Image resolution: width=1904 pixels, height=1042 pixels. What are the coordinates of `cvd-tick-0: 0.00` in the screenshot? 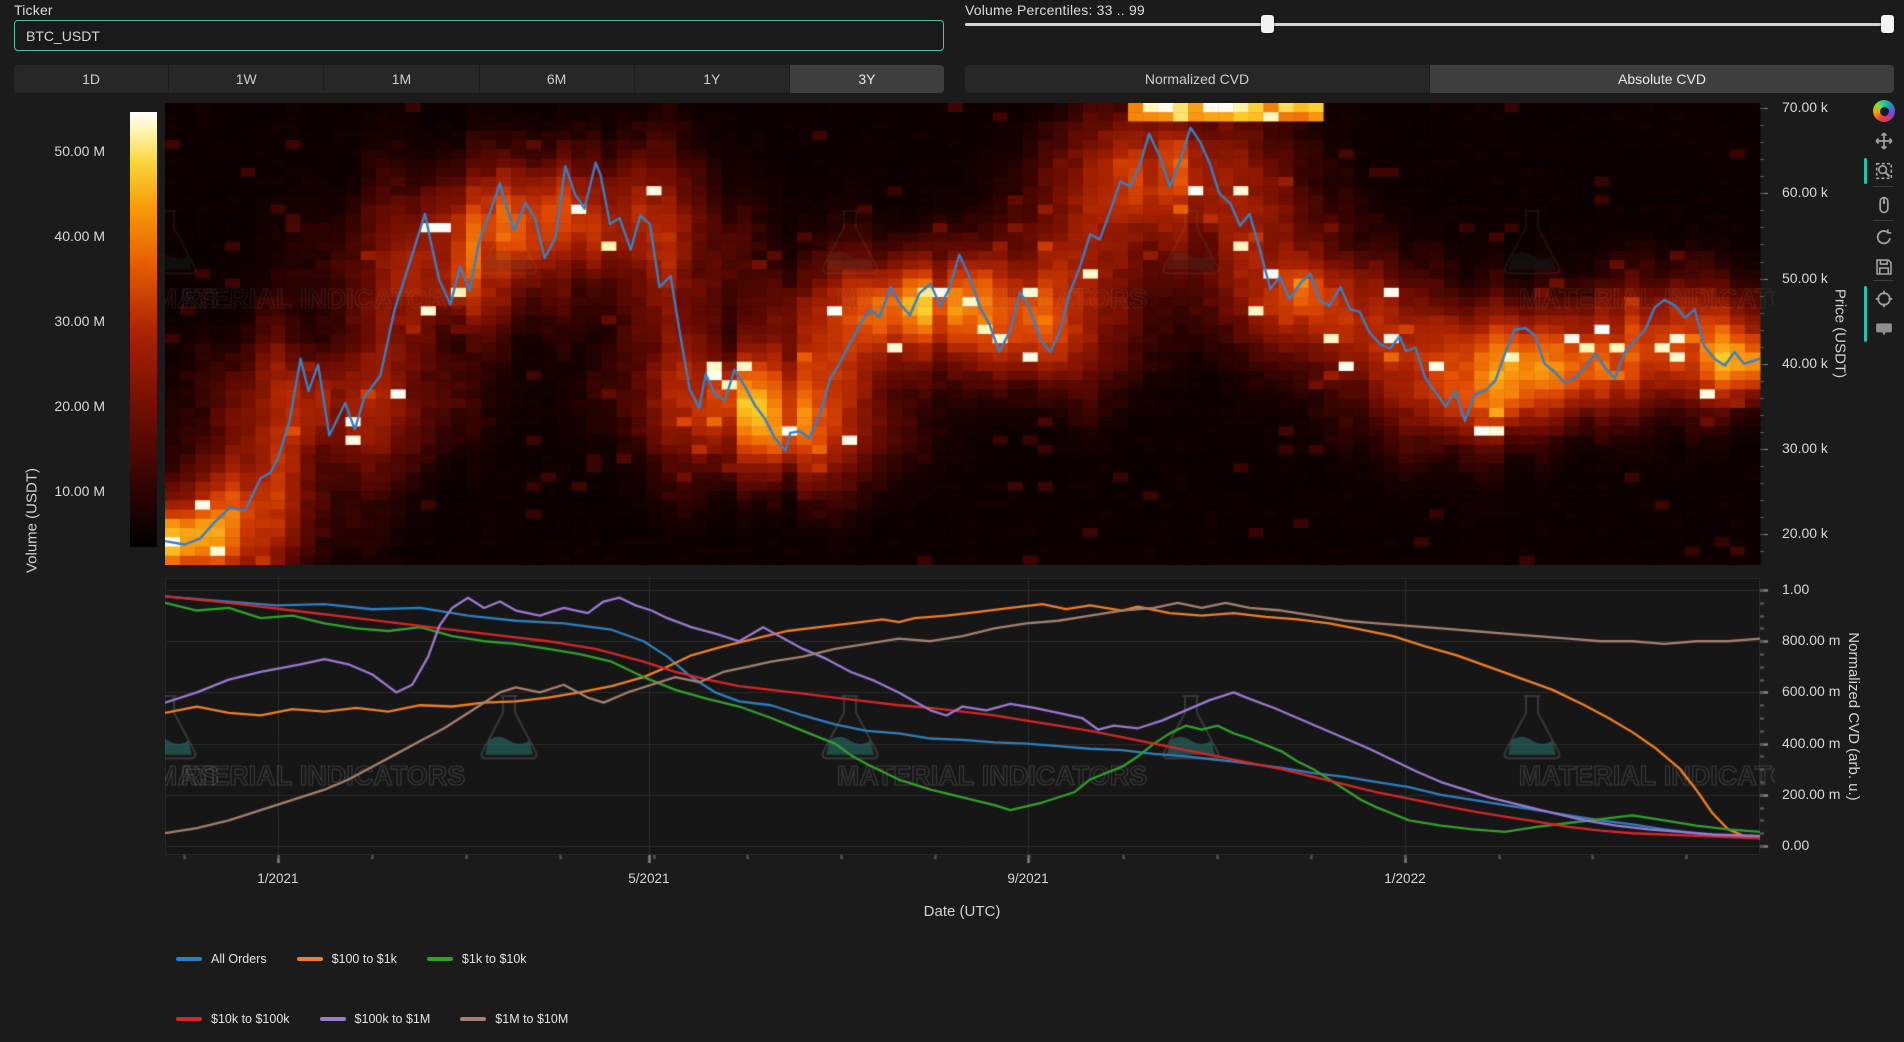 It's located at (1796, 845).